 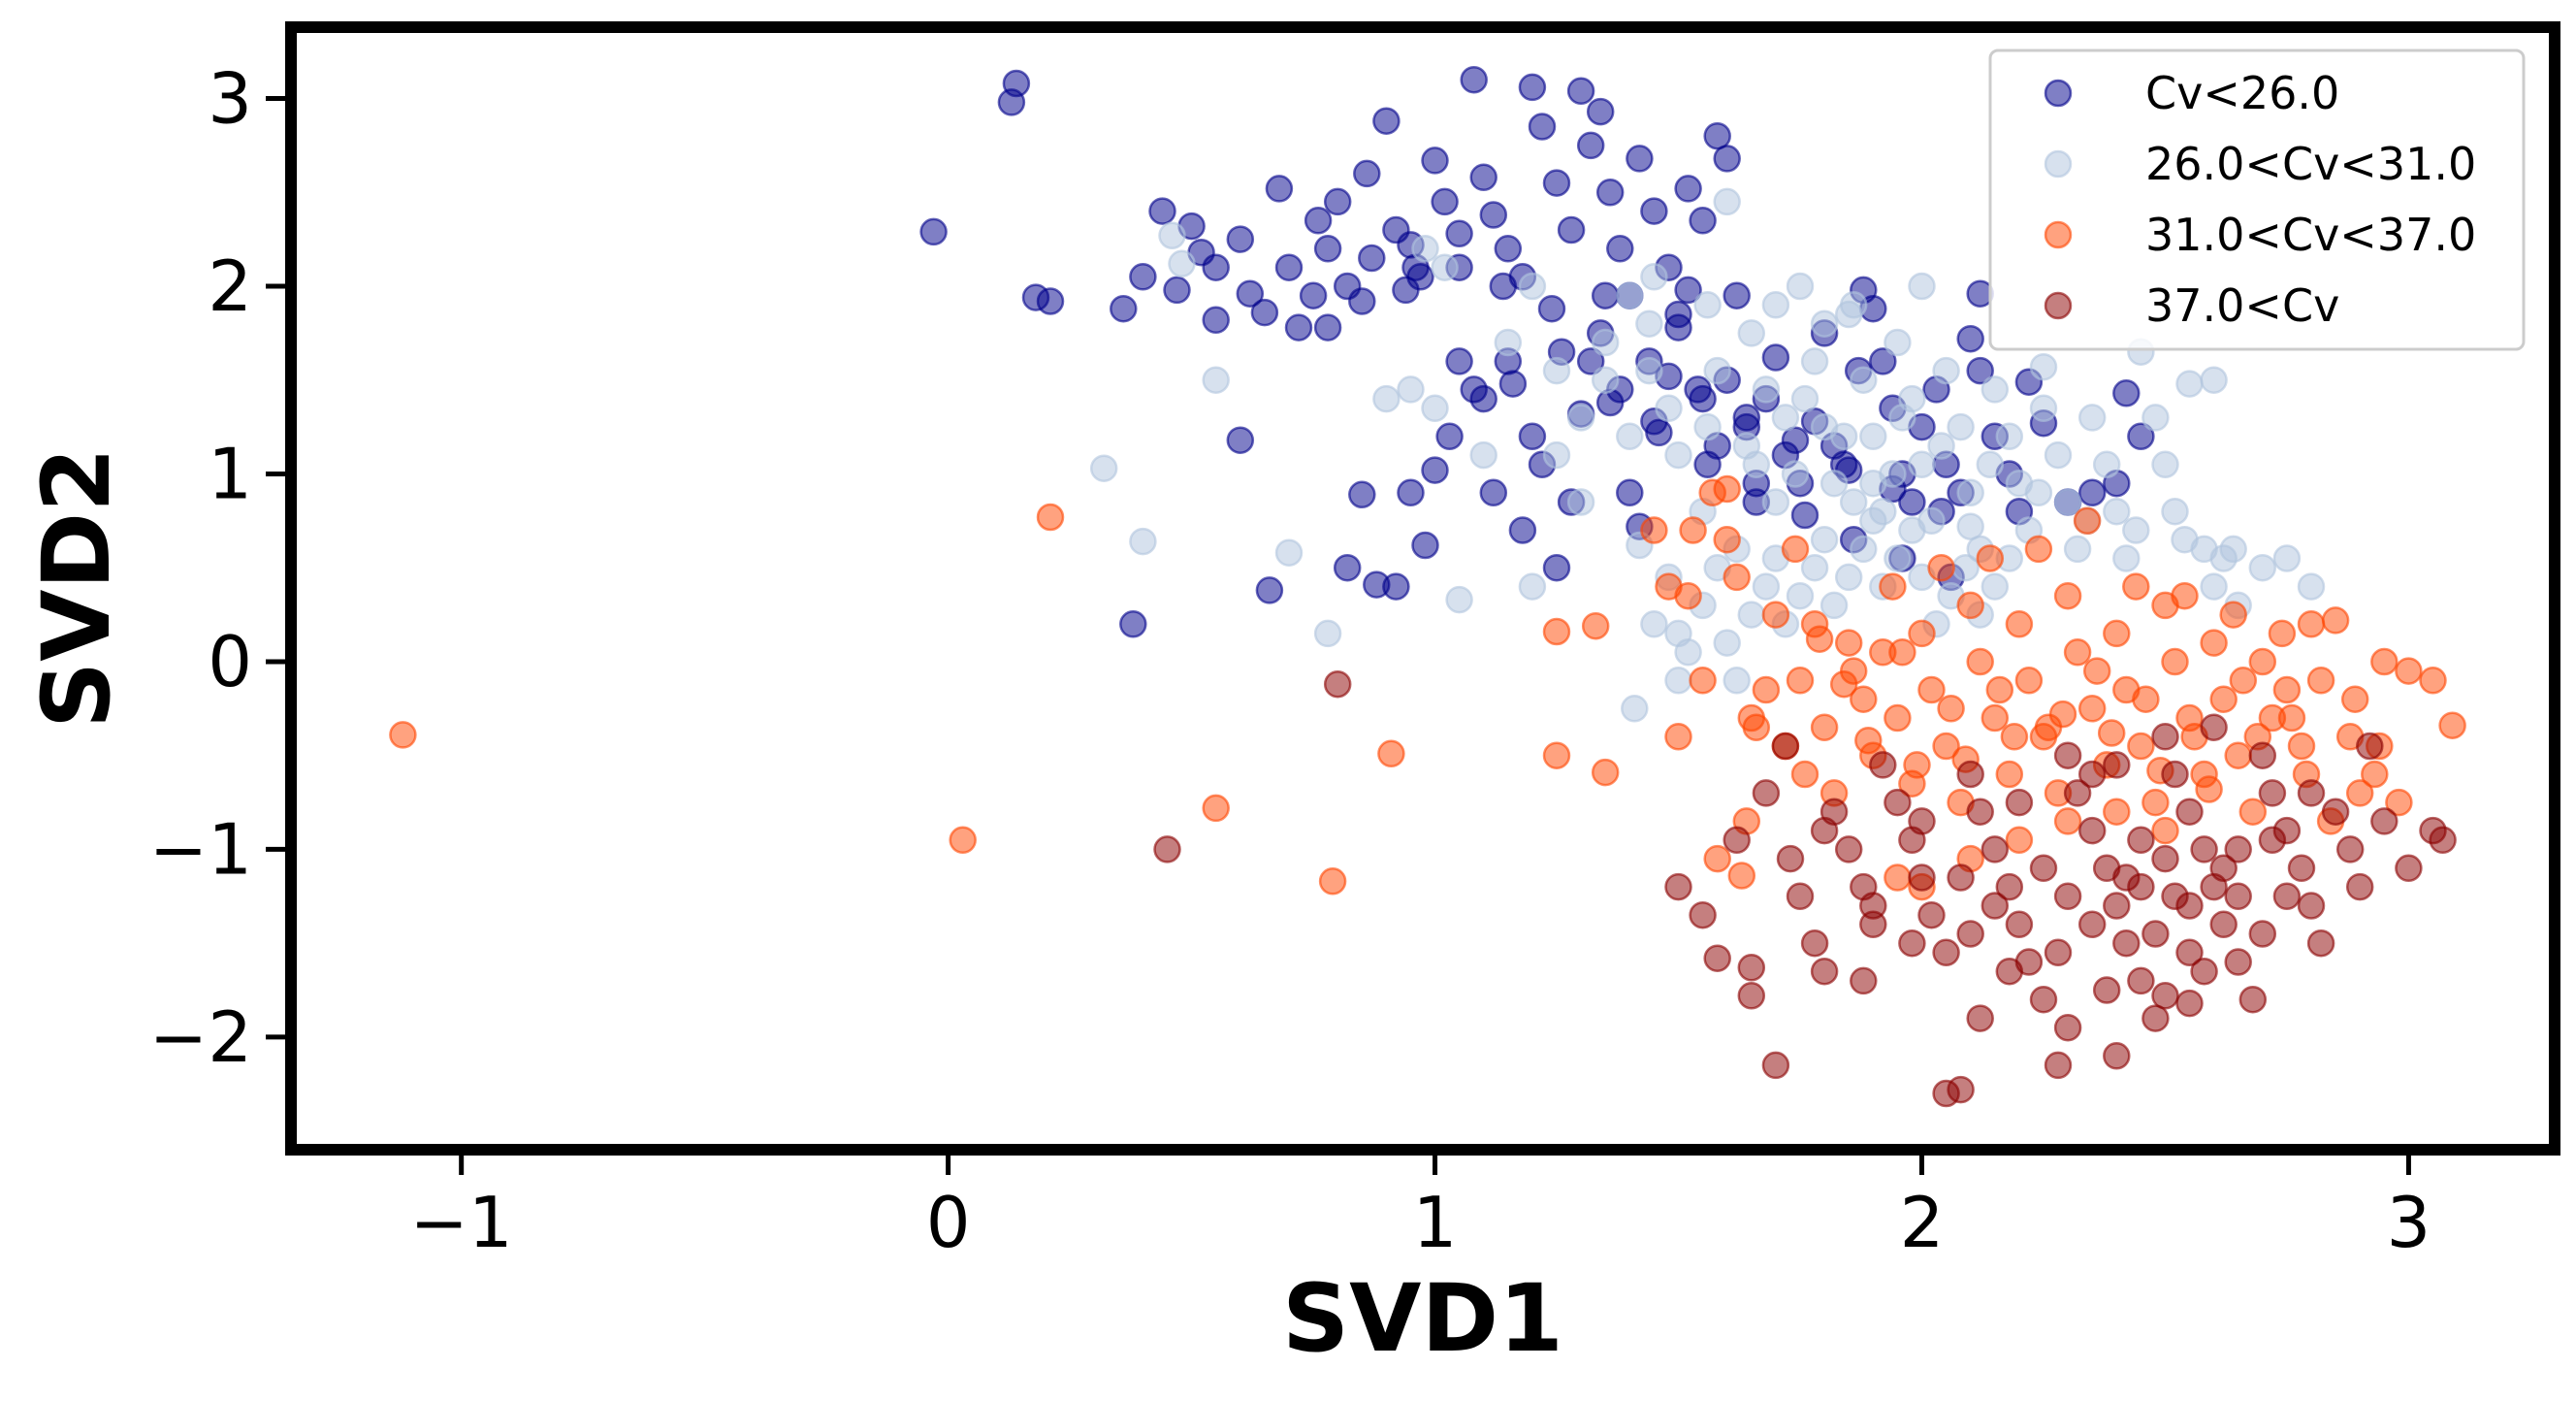 What do you see at coordinates (1422, 1318) in the screenshot?
I see `x-axis-title: SVD1` at bounding box center [1422, 1318].